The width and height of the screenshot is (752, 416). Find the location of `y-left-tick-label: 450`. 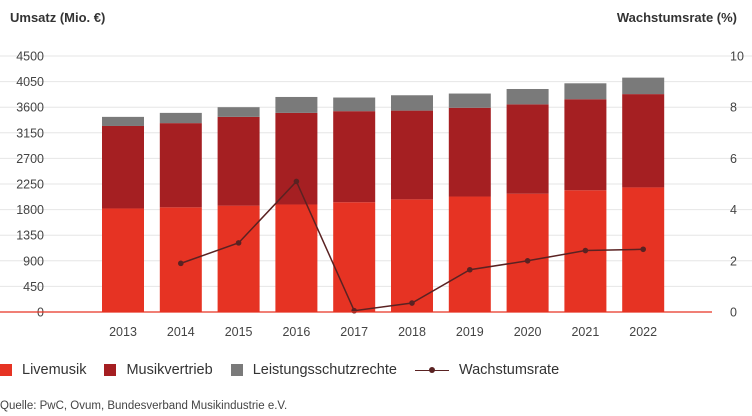

y-left-tick-label: 450 is located at coordinates (33, 287).